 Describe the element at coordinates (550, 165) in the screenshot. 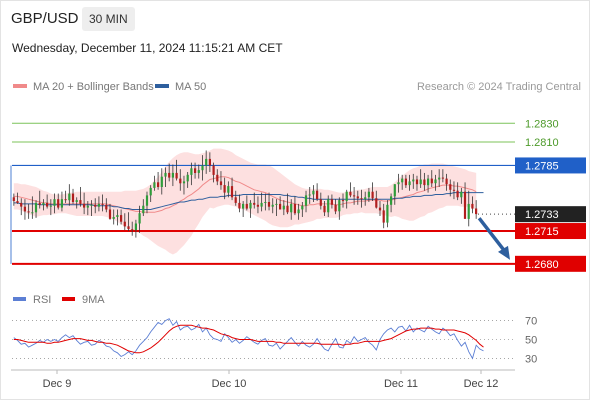

I see `level-tag-1.2785` at that location.